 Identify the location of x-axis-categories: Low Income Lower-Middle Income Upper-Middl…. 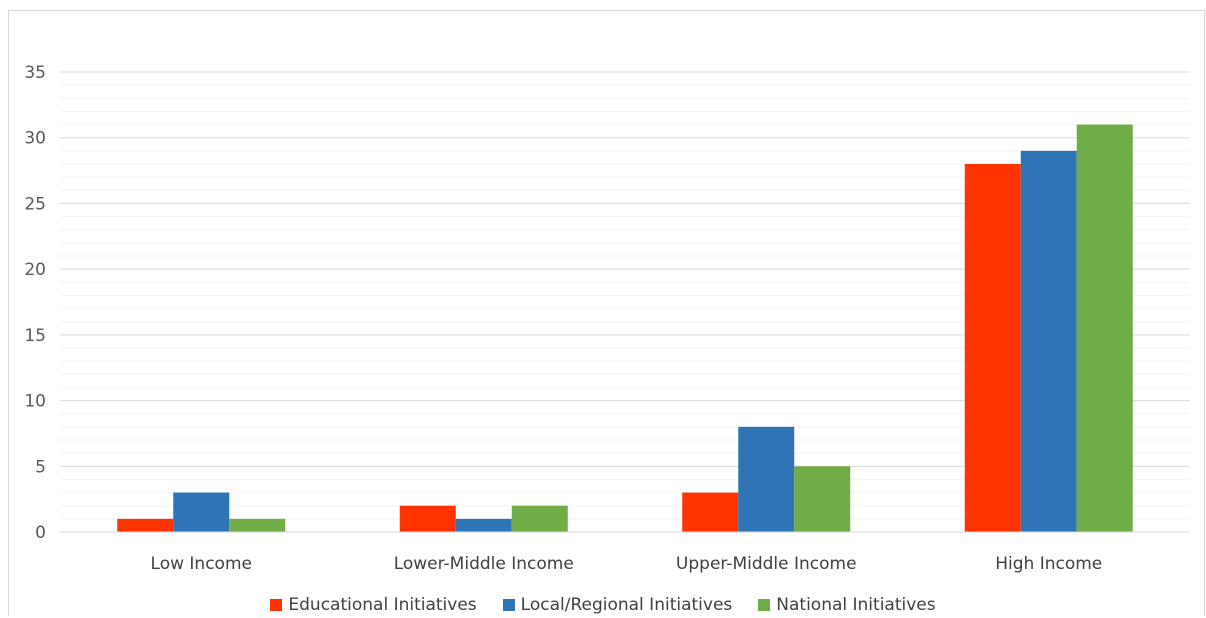
(627, 564).